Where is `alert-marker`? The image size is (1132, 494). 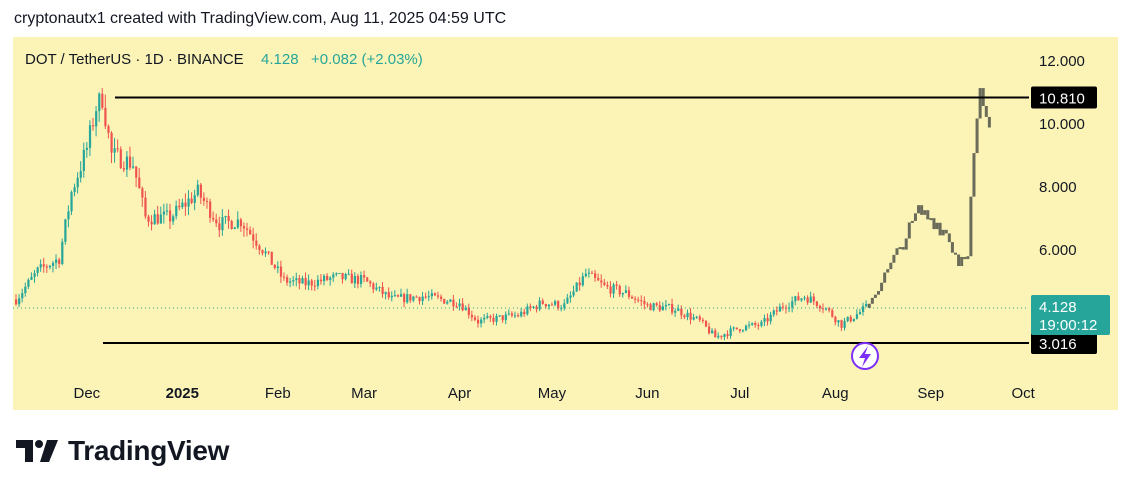 alert-marker is located at coordinates (865, 356).